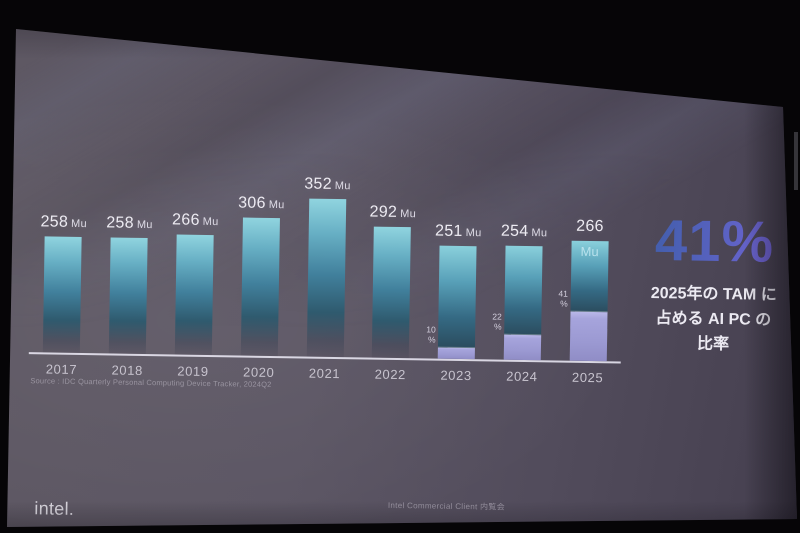 This screenshot has height=533, width=800. I want to click on bar-value-label: 251 Mu, so click(458, 232).